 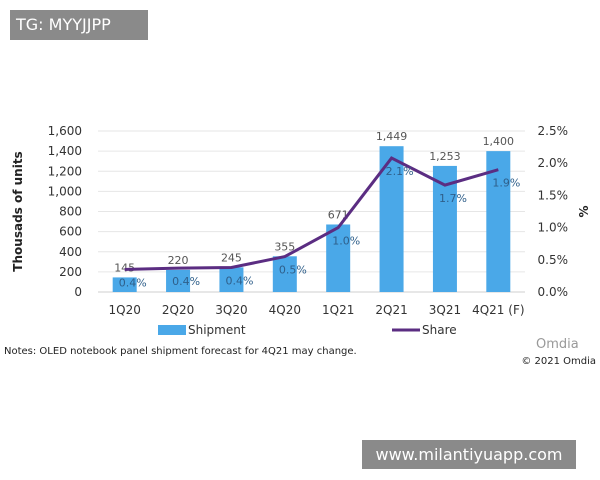 I want to click on legend-swatch-shipment, so click(x=172, y=330).